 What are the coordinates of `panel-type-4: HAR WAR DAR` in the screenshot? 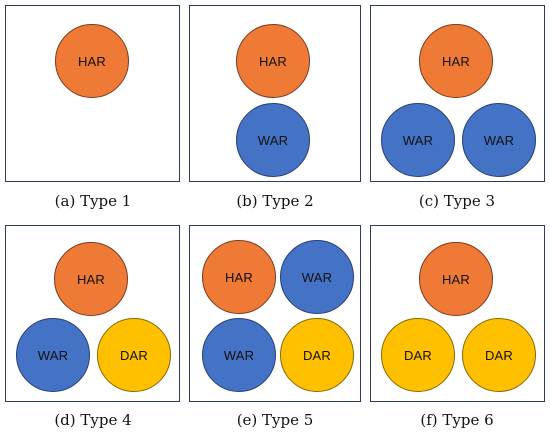 It's located at (92, 313).